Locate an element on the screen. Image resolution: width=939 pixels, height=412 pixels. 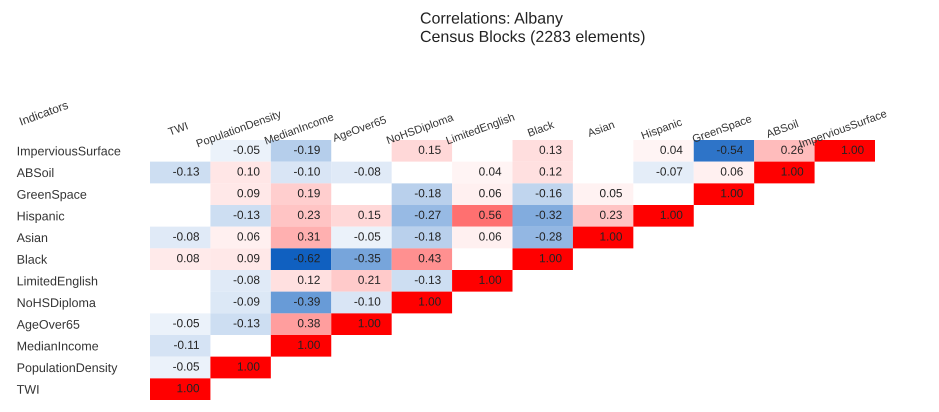
data-label: 0.56 is located at coordinates (490, 214).